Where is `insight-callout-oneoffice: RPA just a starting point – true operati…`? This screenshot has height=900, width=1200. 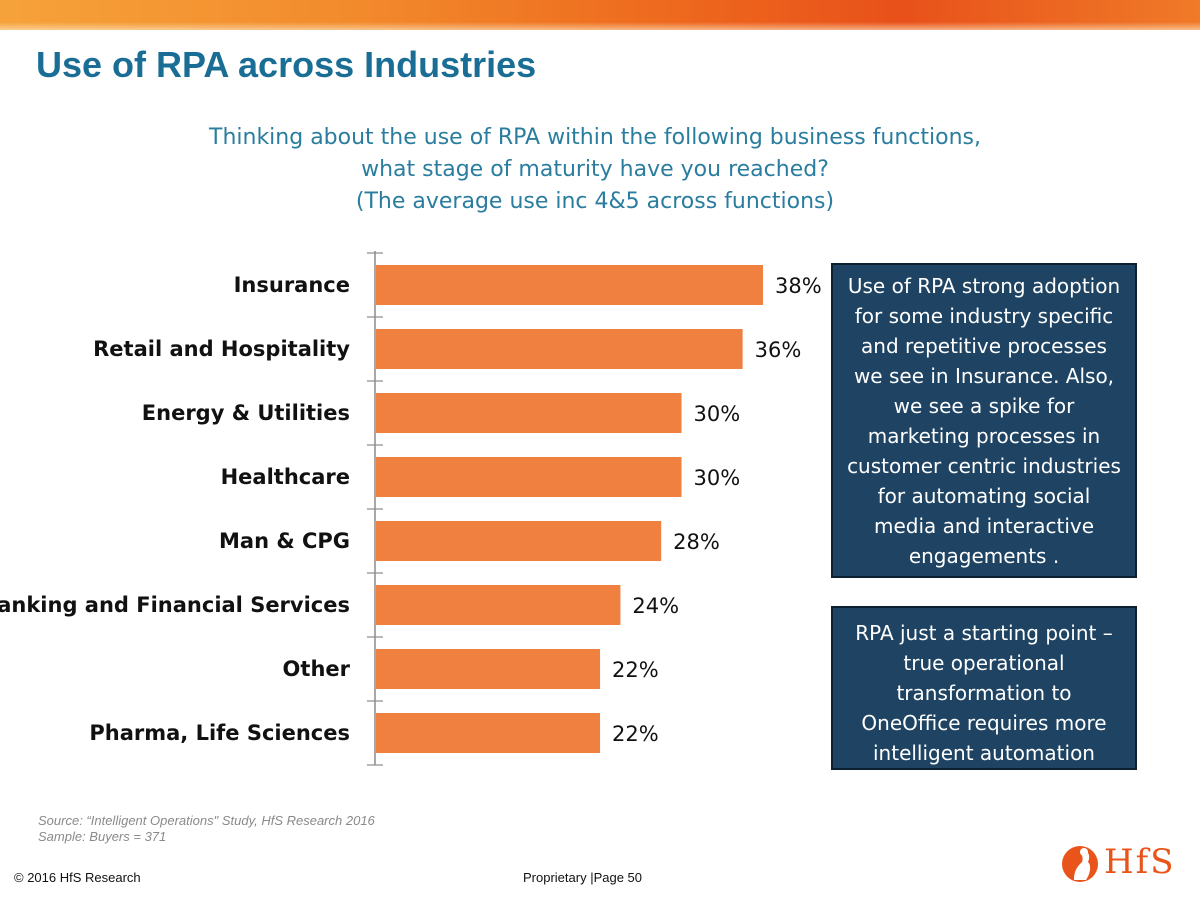 insight-callout-oneoffice: RPA just a starting point – true operati… is located at coordinates (984, 688).